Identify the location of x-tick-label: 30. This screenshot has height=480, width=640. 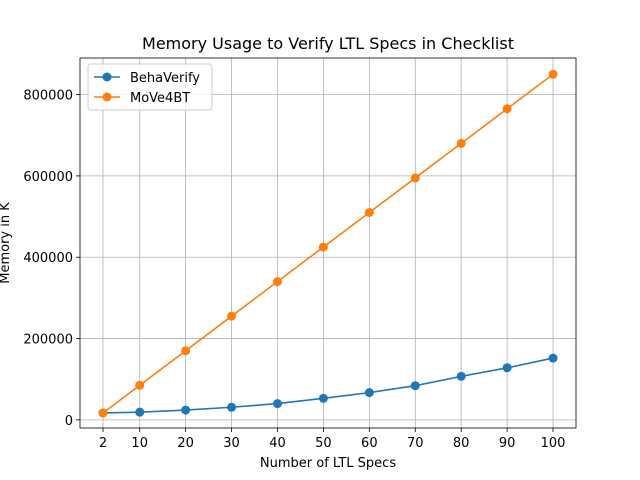
(231, 443).